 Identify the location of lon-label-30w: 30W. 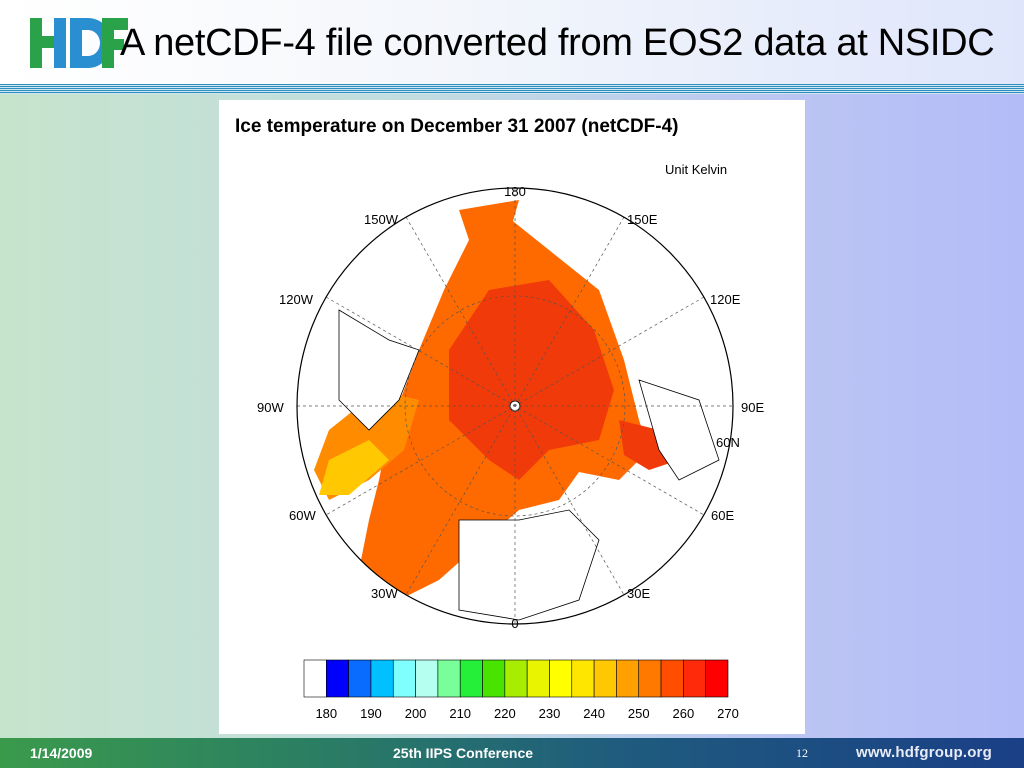
(384, 593).